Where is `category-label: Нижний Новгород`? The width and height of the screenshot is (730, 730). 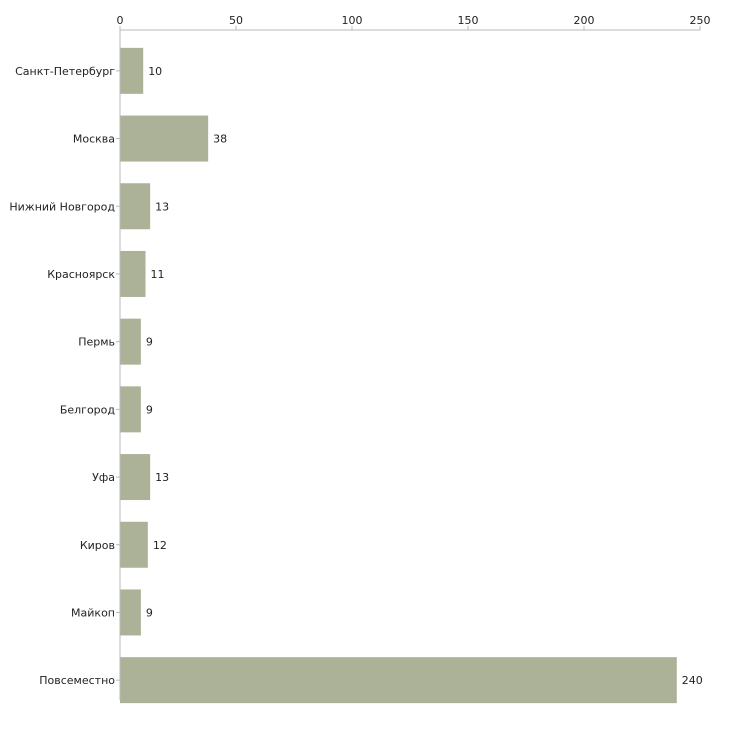
category-label: Нижний Новгород is located at coordinates (62, 206).